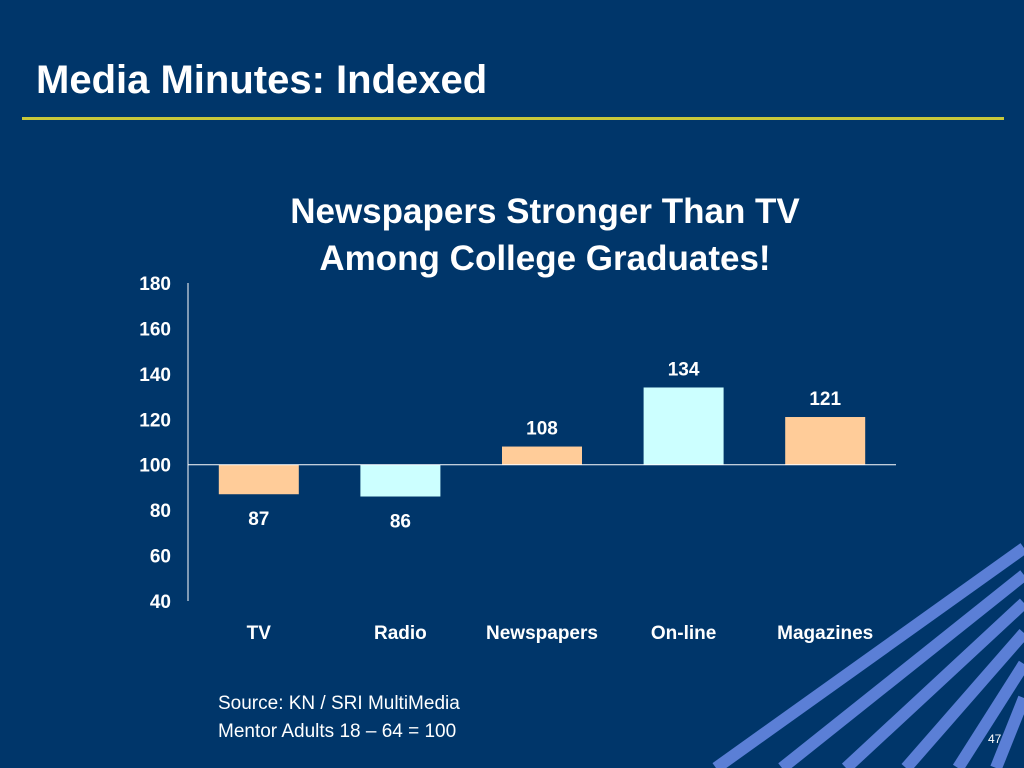 This screenshot has width=1024, height=768. I want to click on chart-title-line-1: Newspapers Stronger Than TV, so click(545, 211).